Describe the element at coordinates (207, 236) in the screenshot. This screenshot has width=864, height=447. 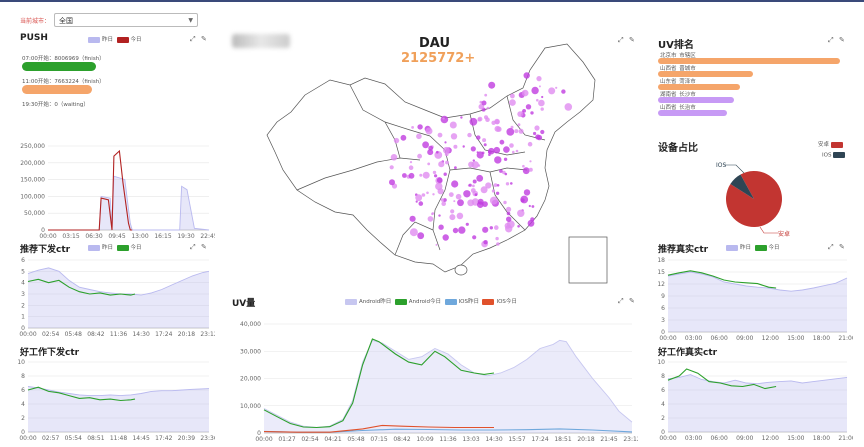
I see `x-tick-label: 22:45` at that location.